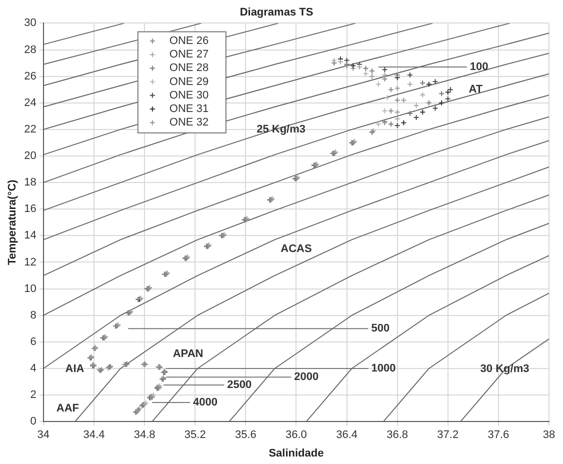 This screenshot has width=563, height=464. What do you see at coordinates (33, 422) in the screenshot?
I see `y-tick-label: 0` at bounding box center [33, 422].